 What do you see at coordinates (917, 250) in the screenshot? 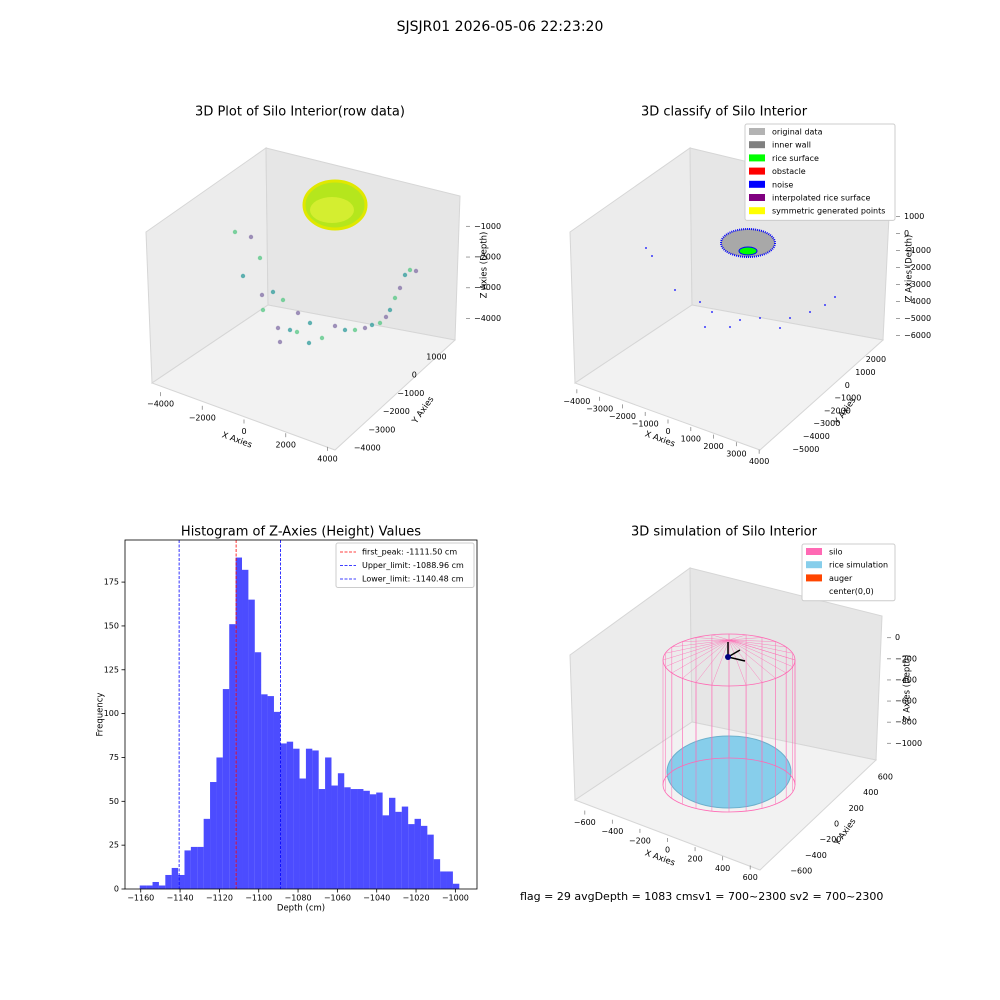
I see `z-tick-label: −1000` at bounding box center [917, 250].